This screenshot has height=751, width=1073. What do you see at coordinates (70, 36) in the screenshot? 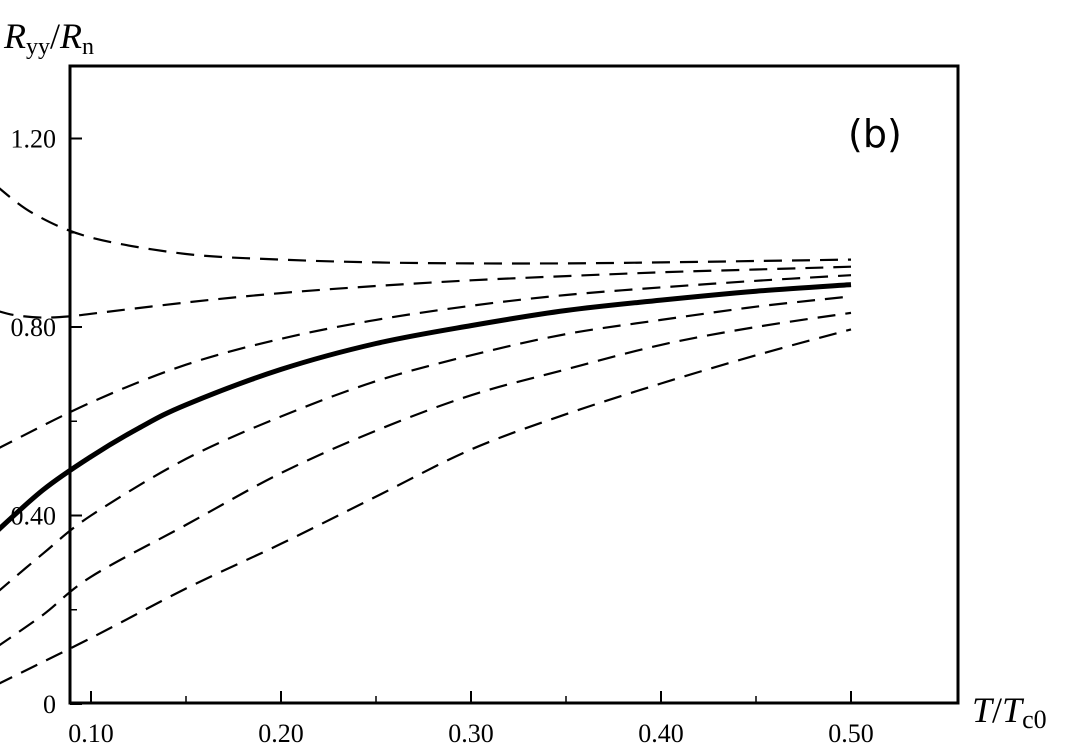
I see `y-axis-title-r2: R` at bounding box center [70, 36].